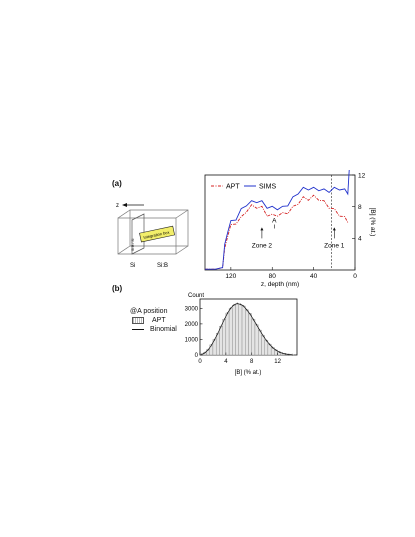  I want to click on chart-b-xtick-label: 4, so click(226, 362).